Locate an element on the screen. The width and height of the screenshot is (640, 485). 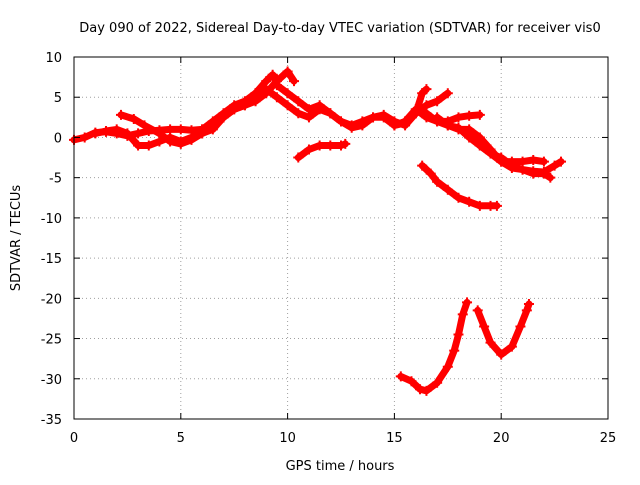
y-tick-label: -20 is located at coordinates (51, 299).